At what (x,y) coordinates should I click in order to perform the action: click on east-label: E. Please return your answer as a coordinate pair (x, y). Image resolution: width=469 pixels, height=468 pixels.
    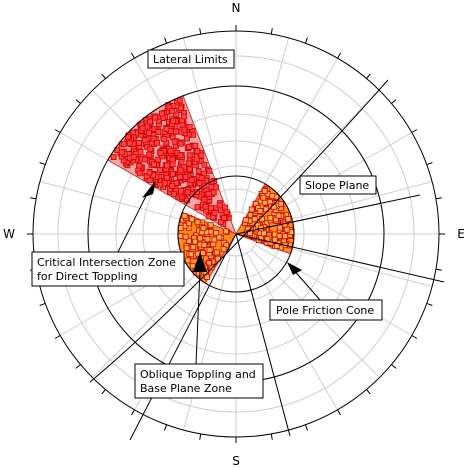
    Looking at the image, I should click on (461, 234).